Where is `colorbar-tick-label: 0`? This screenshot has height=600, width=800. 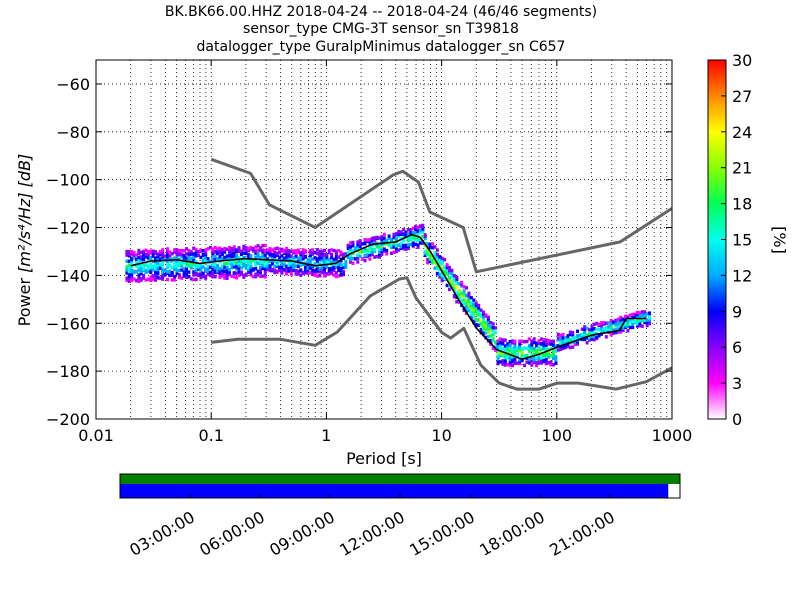 colorbar-tick-label: 0 is located at coordinates (737, 419).